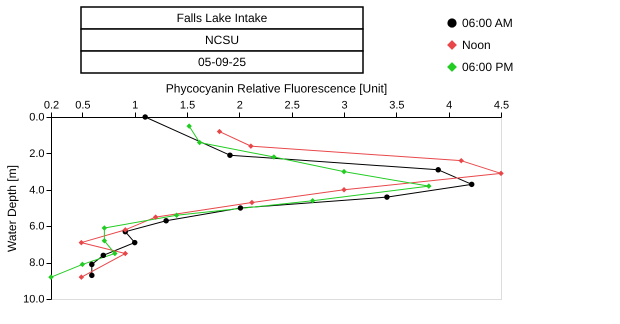 This screenshot has width=620, height=324. What do you see at coordinates (449, 106) in the screenshot?
I see `x-tick-label: 4` at bounding box center [449, 106].